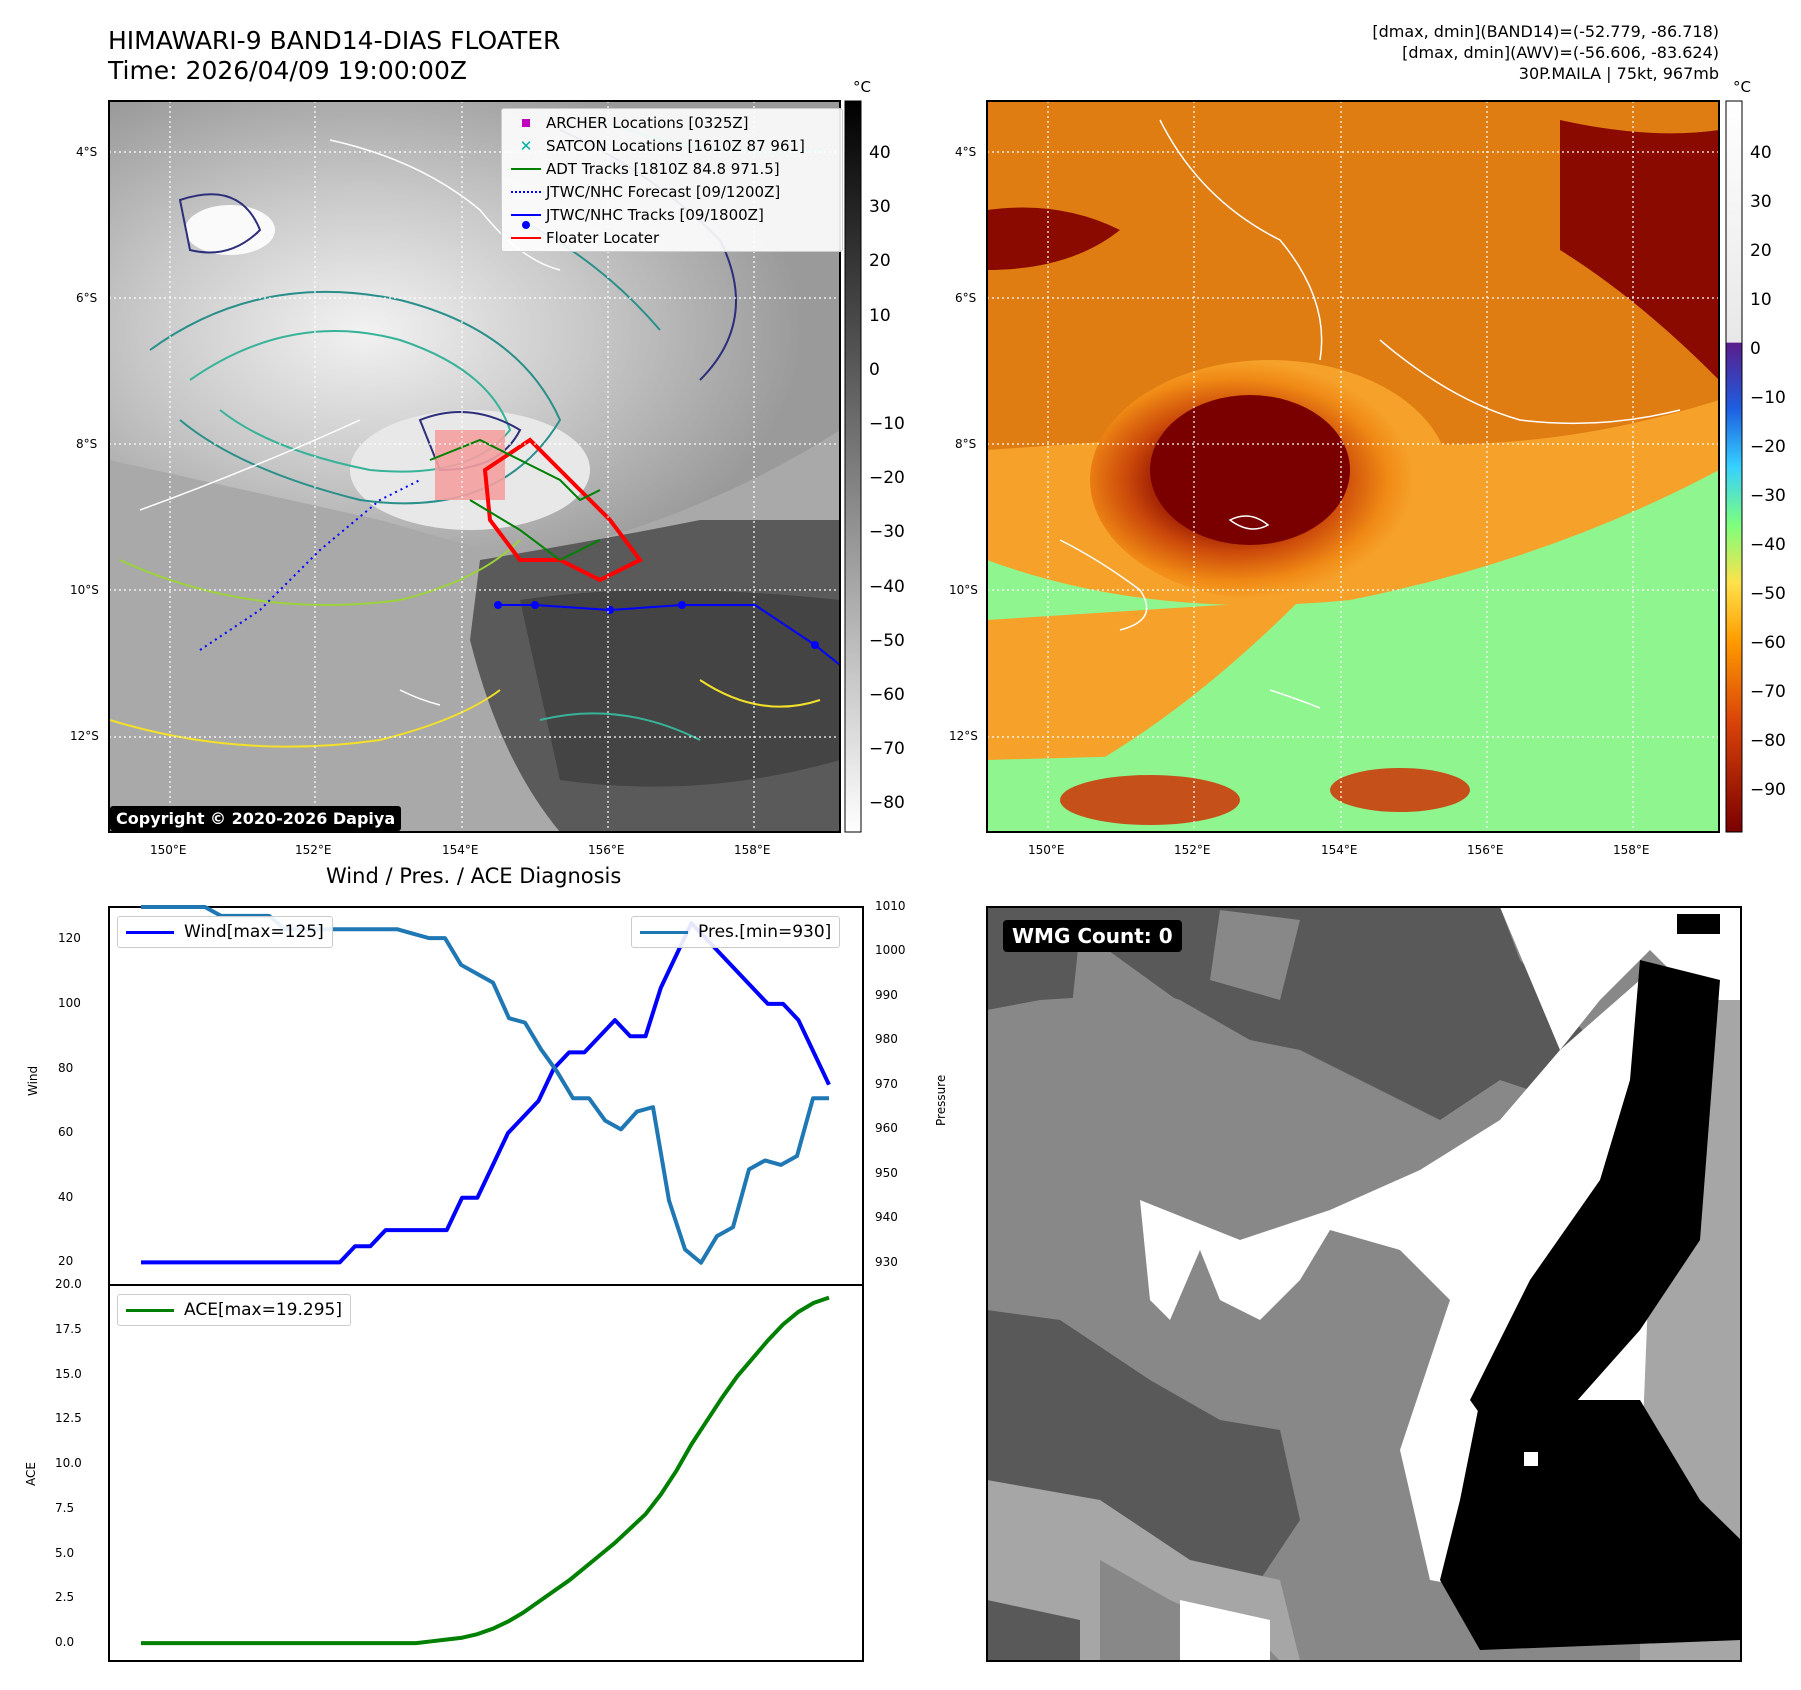 The width and height of the screenshot is (1801, 1690). I want to click on ace-y-tick: 10.0, so click(68, 1463).